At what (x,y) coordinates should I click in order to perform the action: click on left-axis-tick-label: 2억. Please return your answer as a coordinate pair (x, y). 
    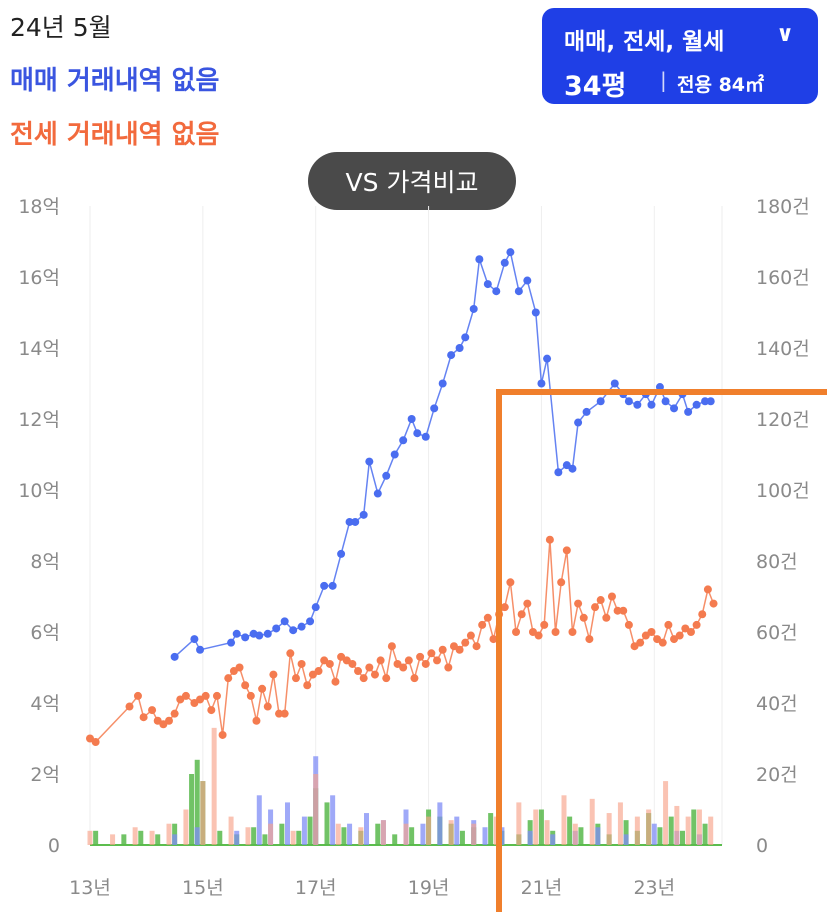
    Looking at the image, I should click on (45, 775).